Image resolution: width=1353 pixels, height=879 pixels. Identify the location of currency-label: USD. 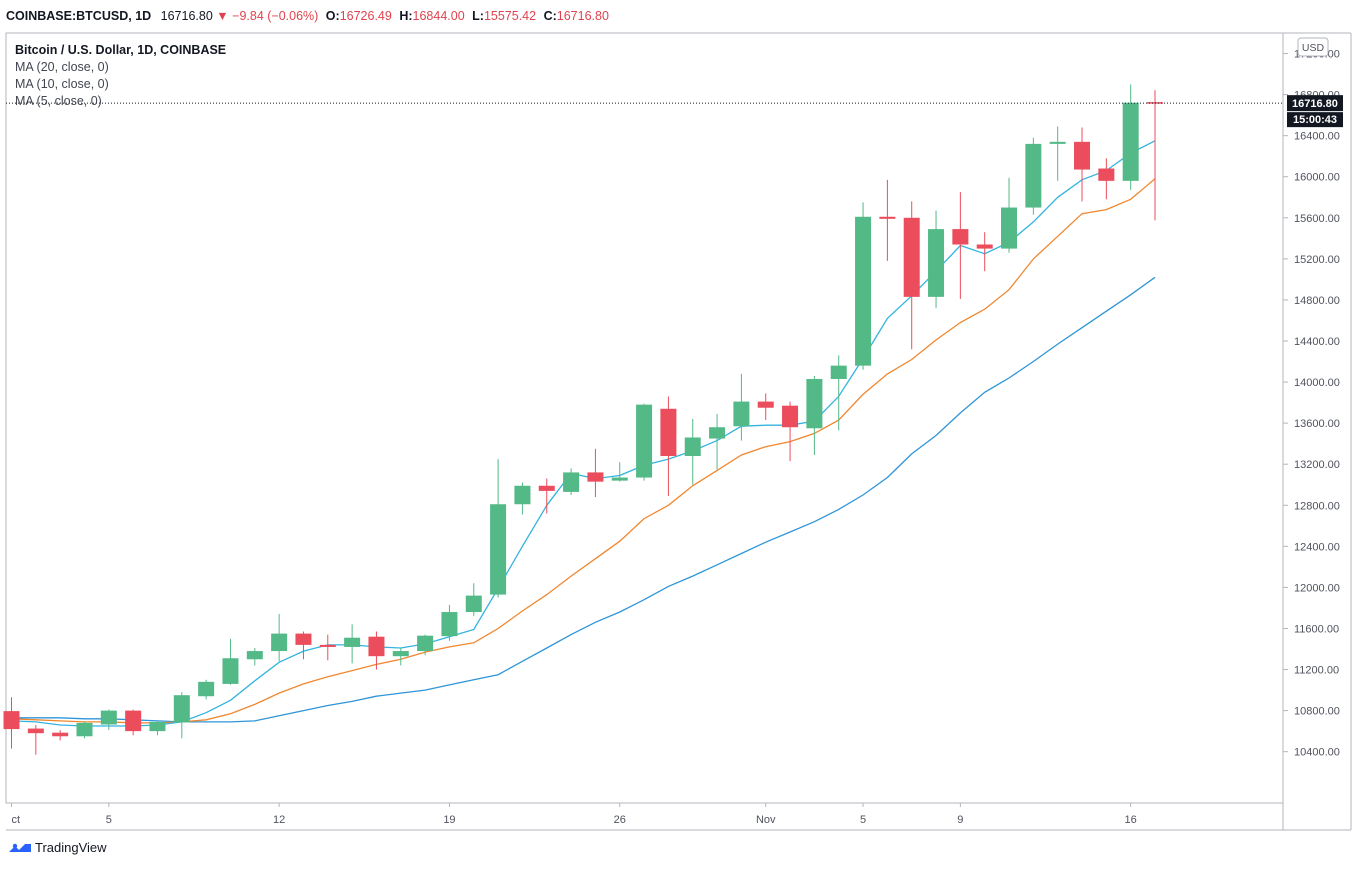
(1313, 48).